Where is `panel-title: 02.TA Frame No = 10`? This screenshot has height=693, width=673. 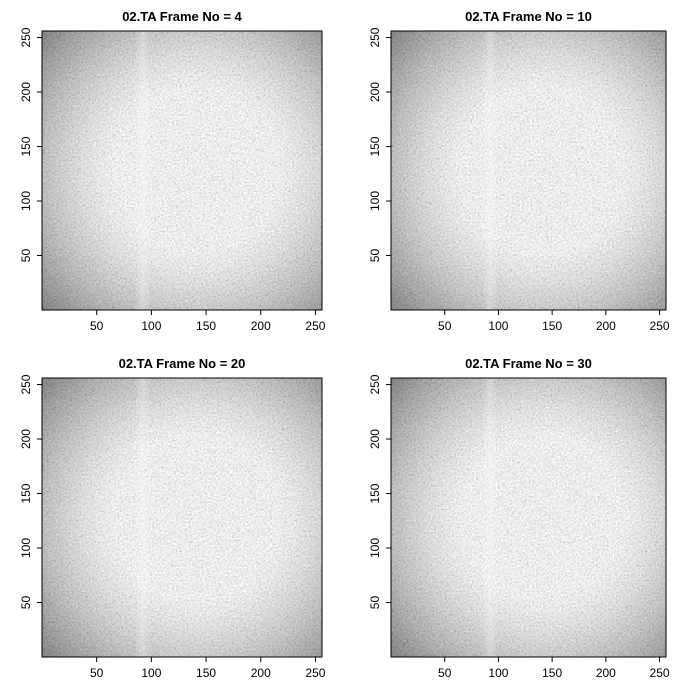
panel-title: 02.TA Frame No = 10 is located at coordinates (528, 16).